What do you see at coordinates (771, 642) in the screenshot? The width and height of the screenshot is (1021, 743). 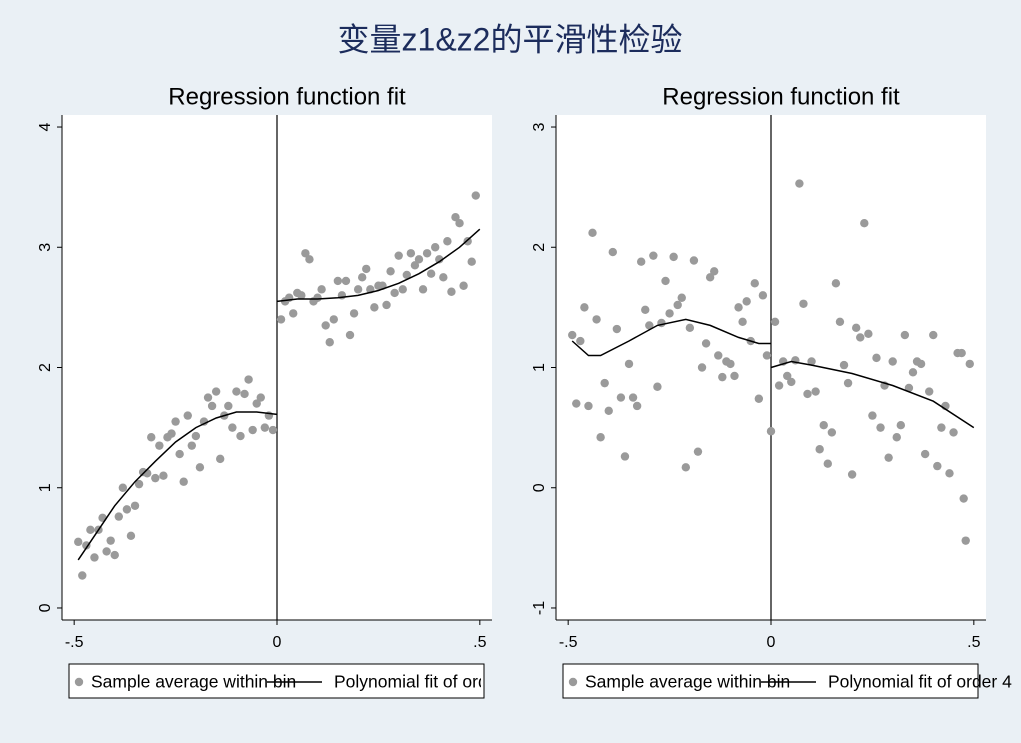 I see `x-tick-label: 0` at bounding box center [771, 642].